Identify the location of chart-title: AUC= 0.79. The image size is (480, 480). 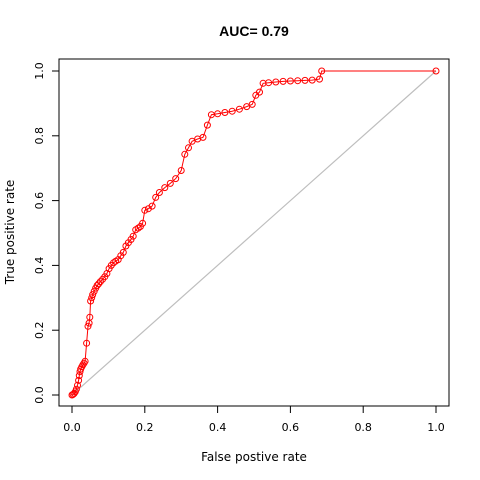
(254, 31).